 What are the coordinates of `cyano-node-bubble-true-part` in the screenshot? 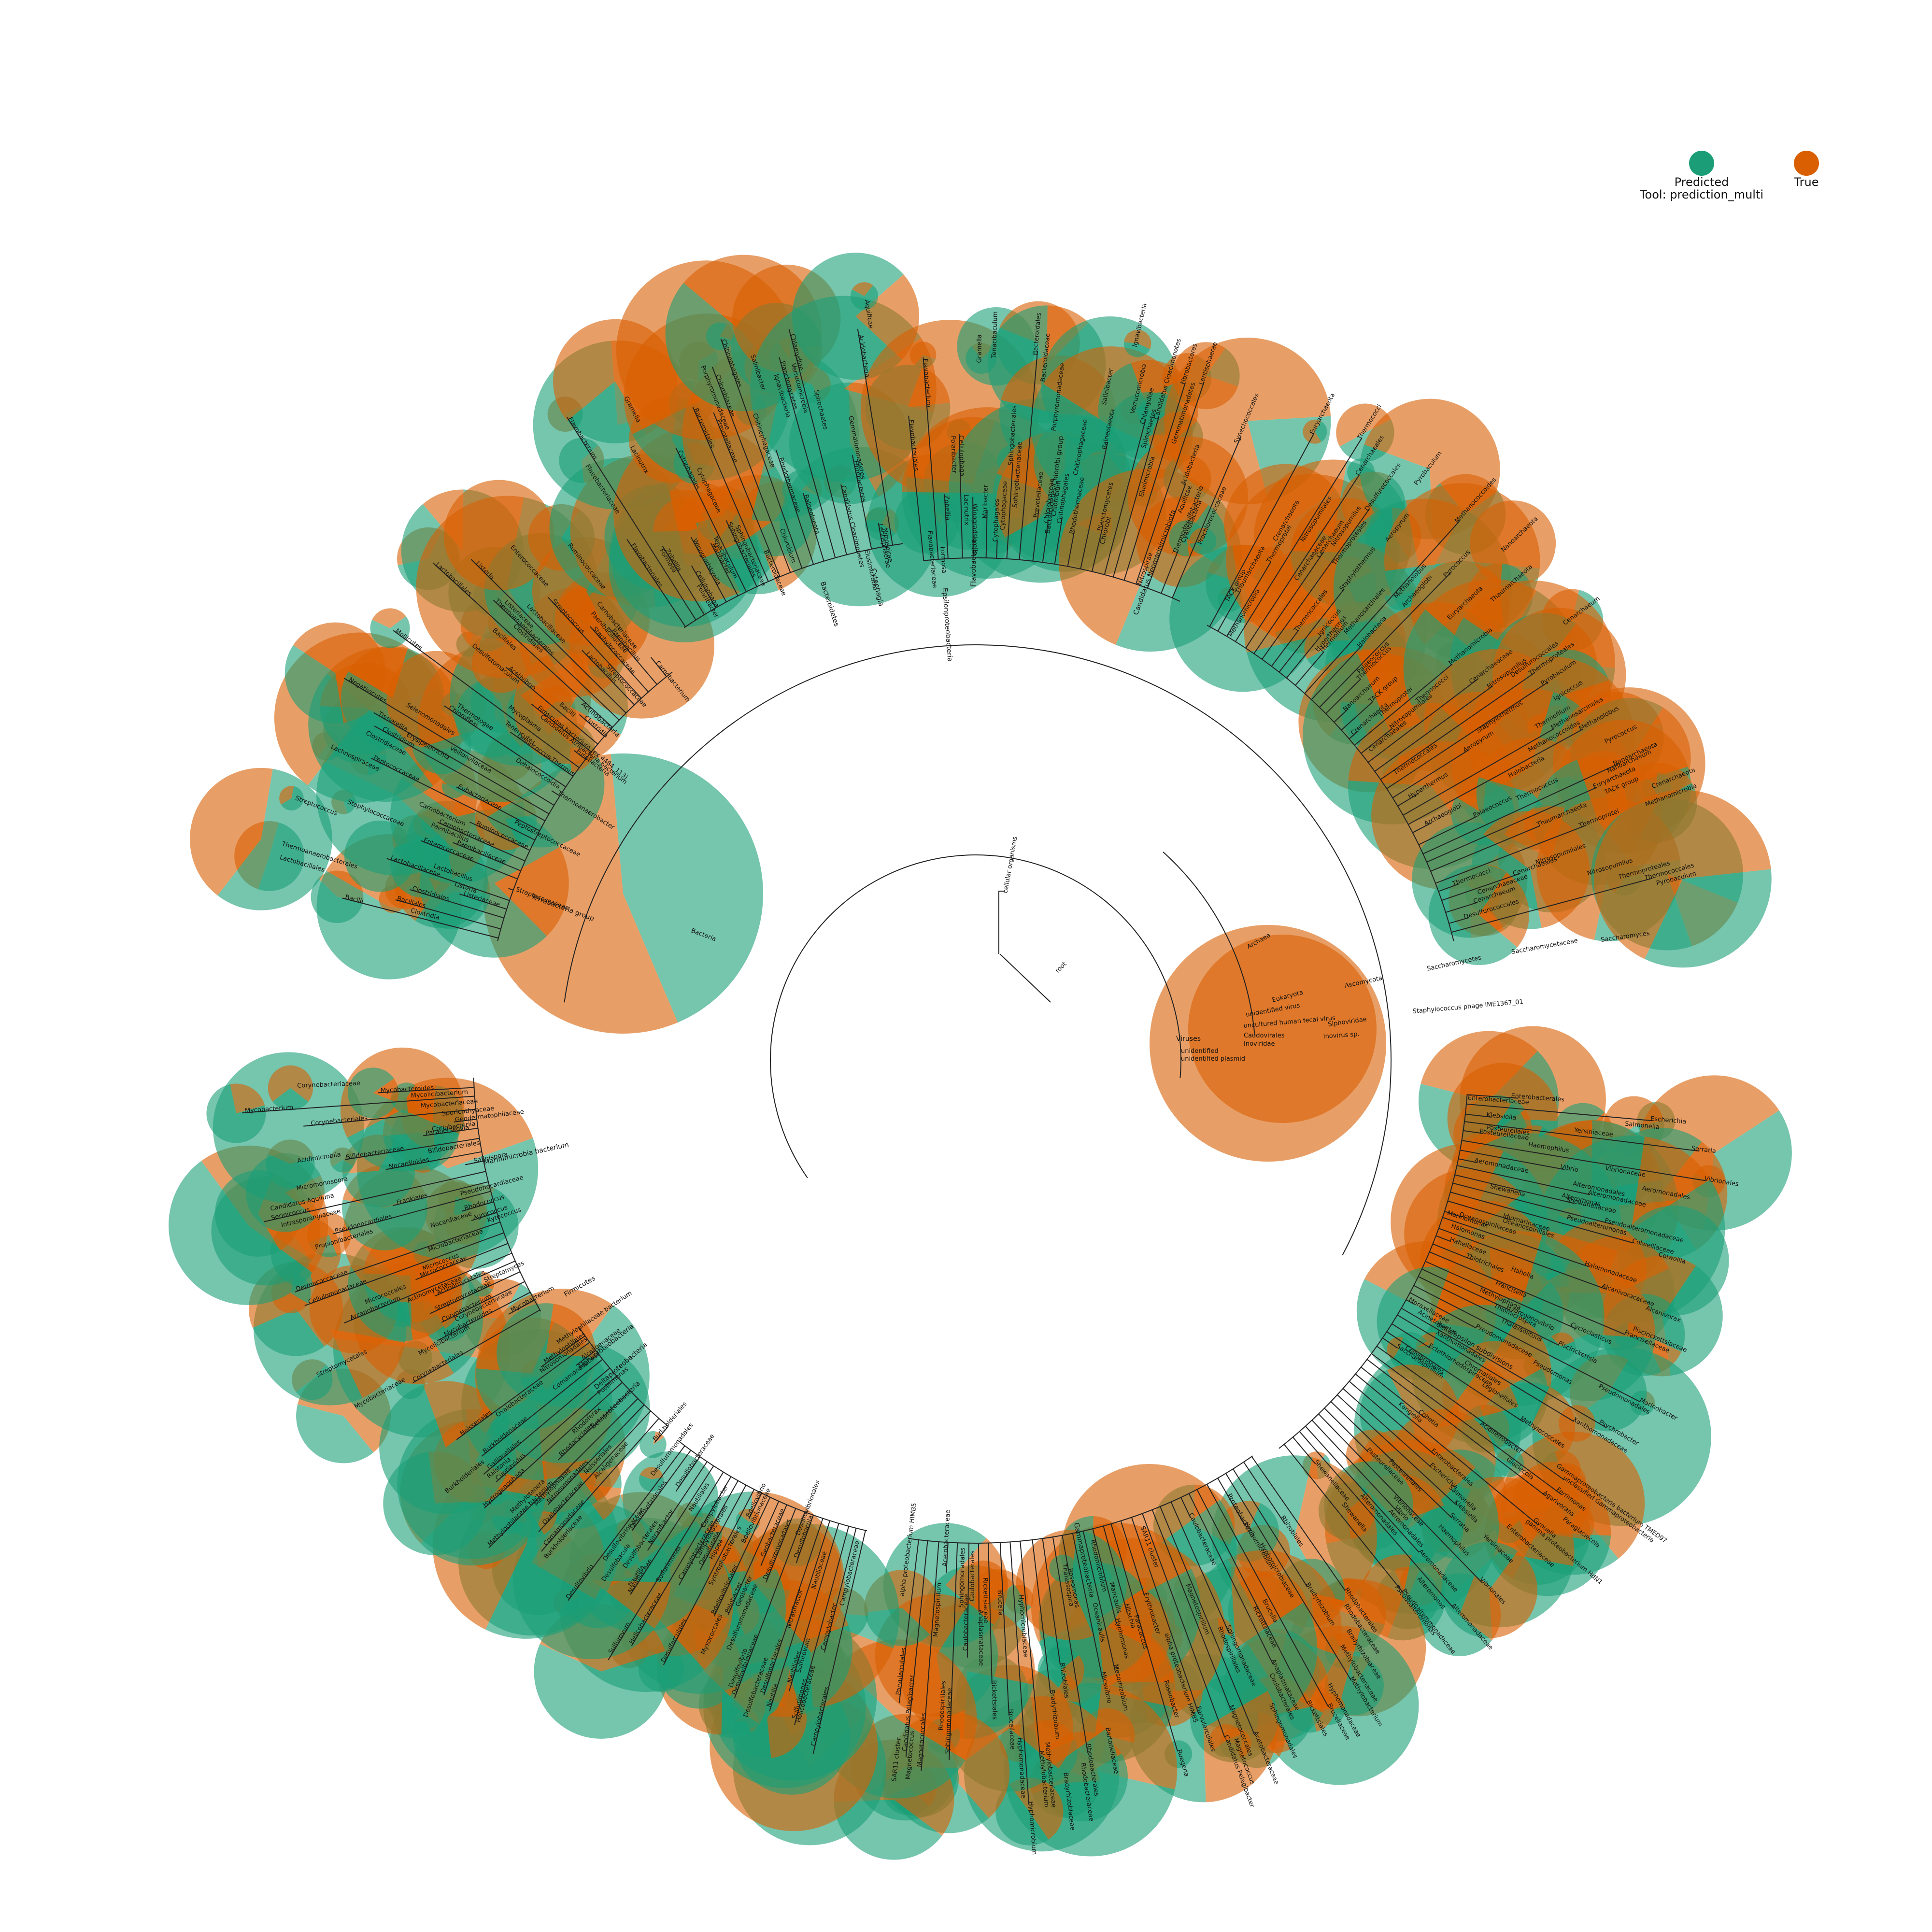 It's located at (1247, 421).